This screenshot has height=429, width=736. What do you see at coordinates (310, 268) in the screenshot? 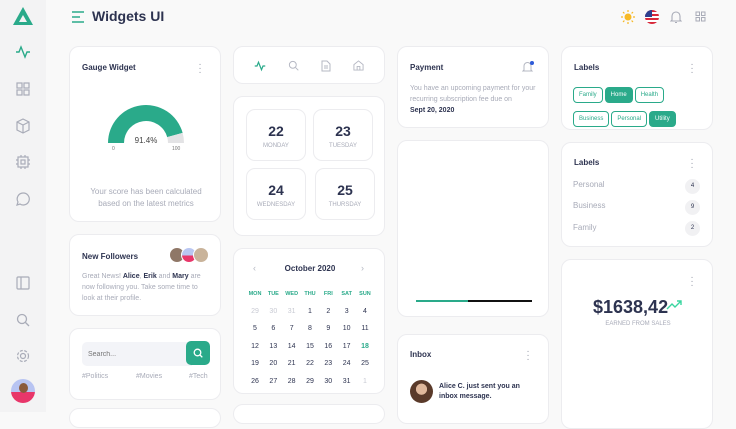
I see `calendar-month: October 2020` at bounding box center [310, 268].